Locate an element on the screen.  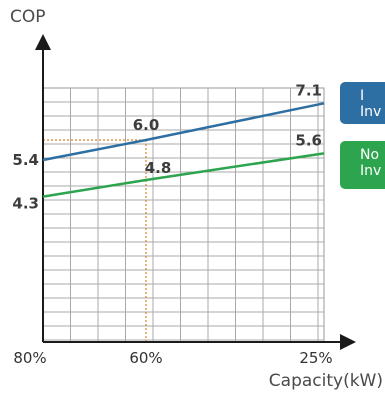
y-axis-title: COP is located at coordinates (28, 17).